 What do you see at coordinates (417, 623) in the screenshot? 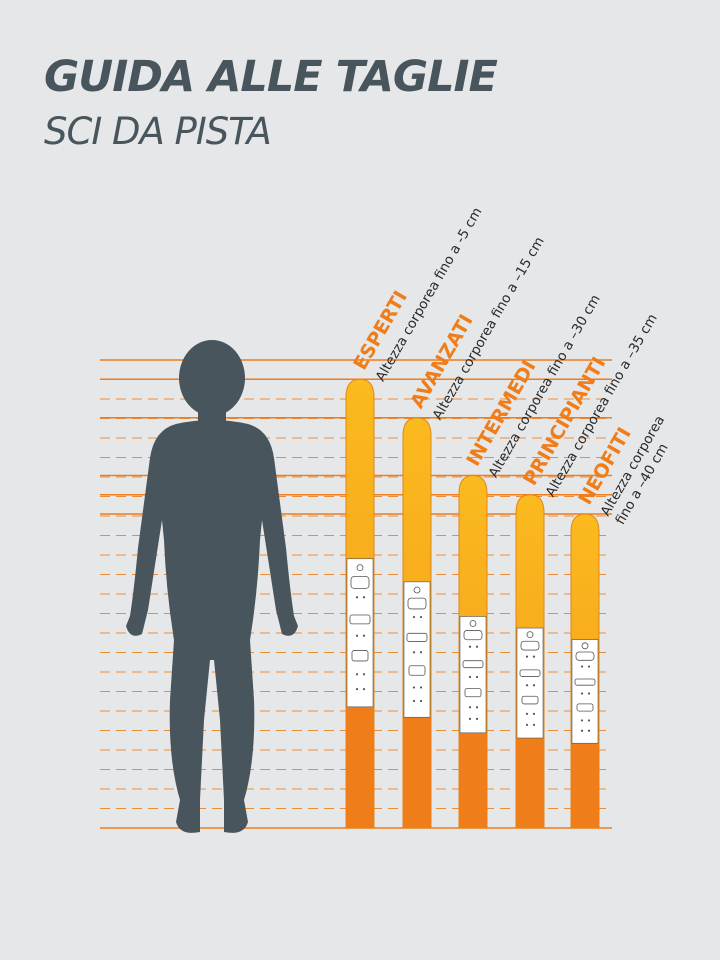
I see `ski-avanzati` at bounding box center [417, 623].